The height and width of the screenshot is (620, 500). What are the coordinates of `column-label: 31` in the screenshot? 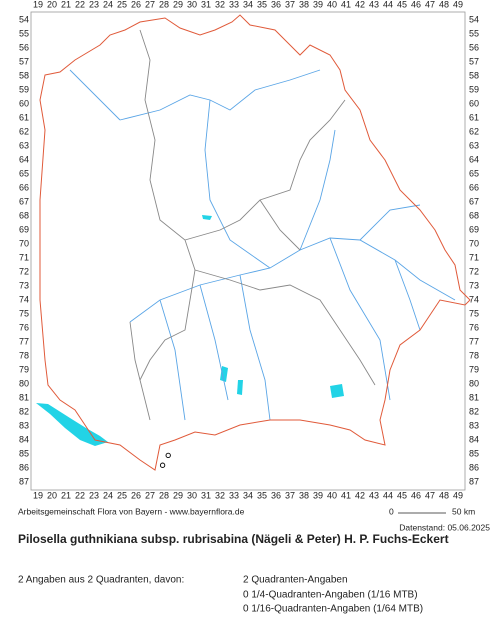 It's located at (206, 495).